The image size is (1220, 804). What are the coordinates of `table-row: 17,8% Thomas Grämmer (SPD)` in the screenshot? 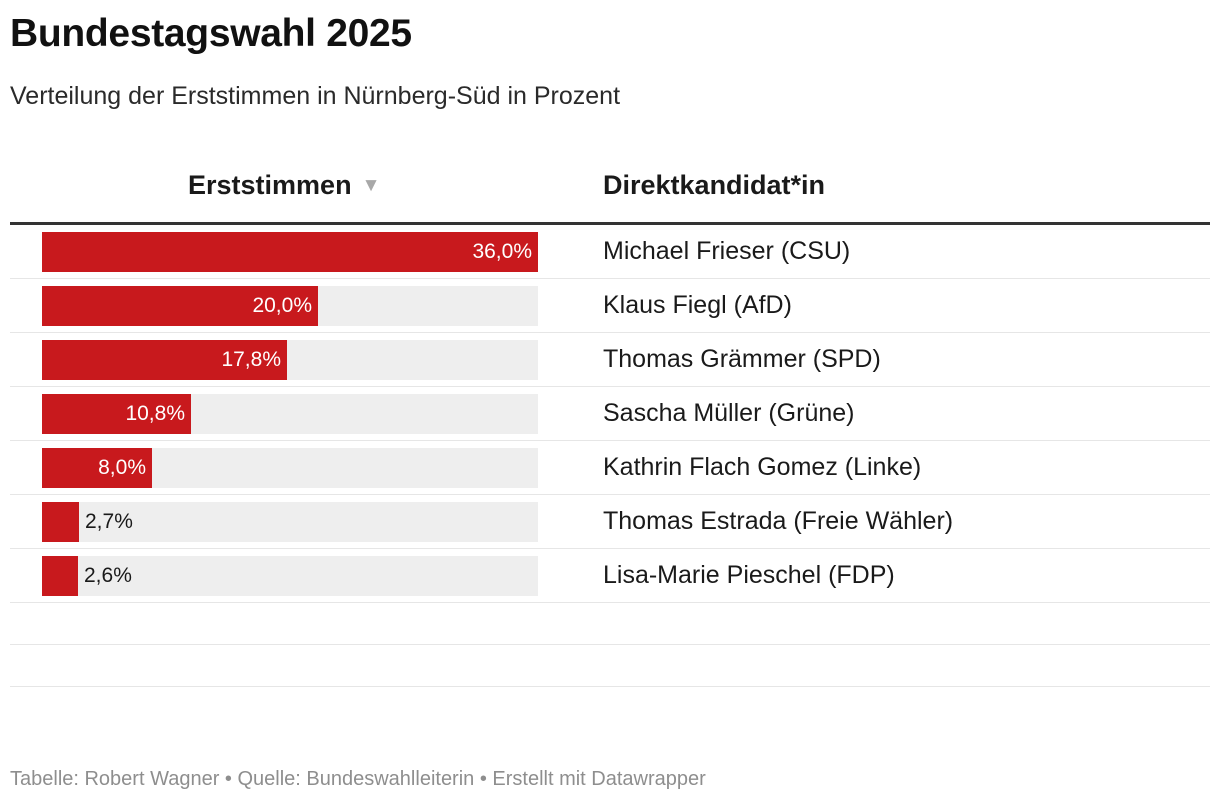 It's located at (610, 360).